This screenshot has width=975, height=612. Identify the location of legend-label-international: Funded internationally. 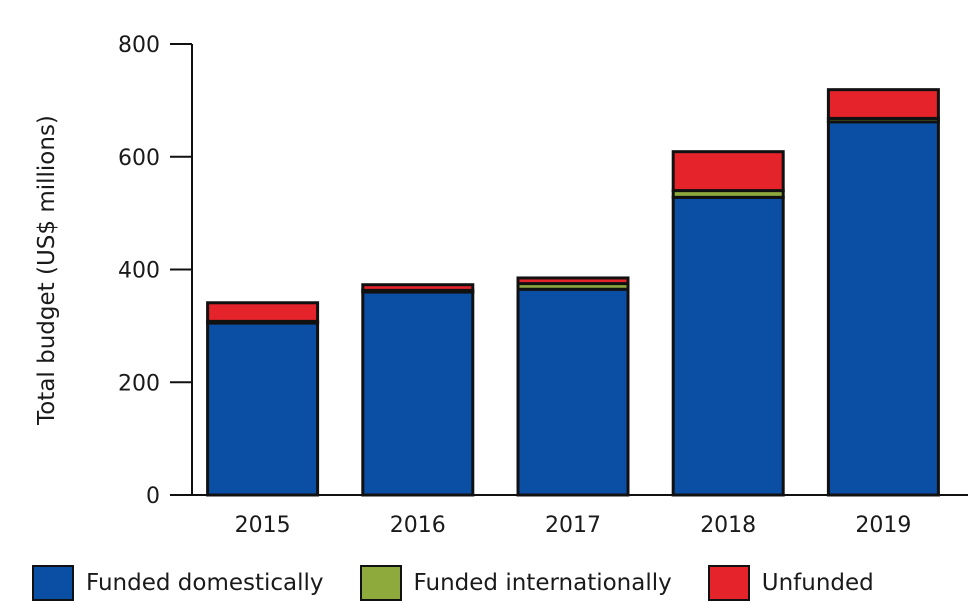
(542, 583).